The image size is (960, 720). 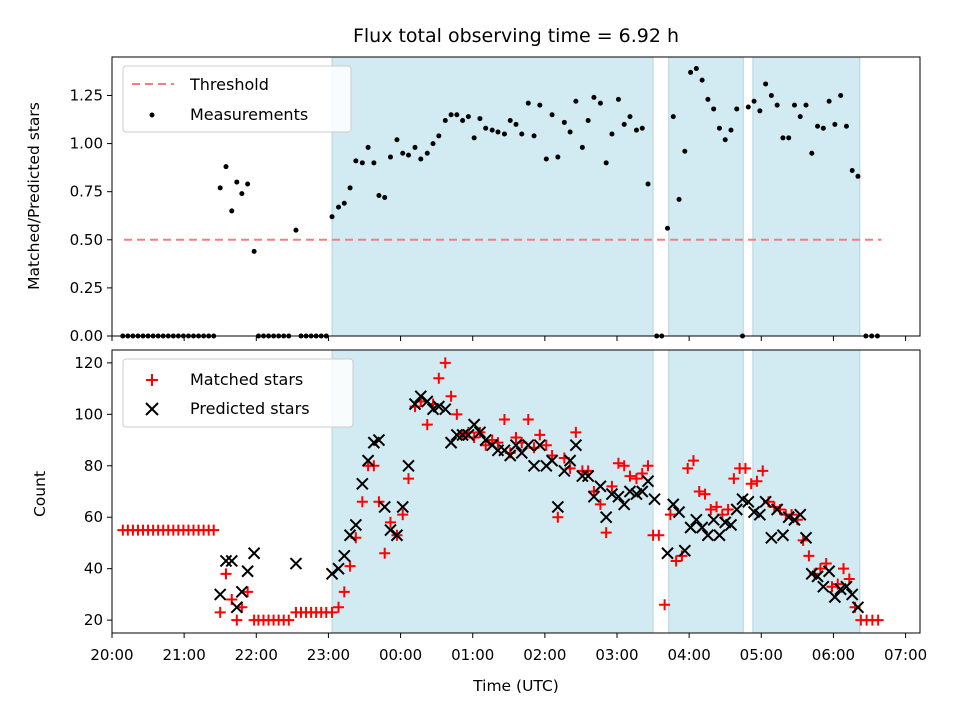 What do you see at coordinates (91, 215) in the screenshot?
I see `top-y-ticks: 0.00 0.25 0.50 0.75 1.00 1.25` at bounding box center [91, 215].